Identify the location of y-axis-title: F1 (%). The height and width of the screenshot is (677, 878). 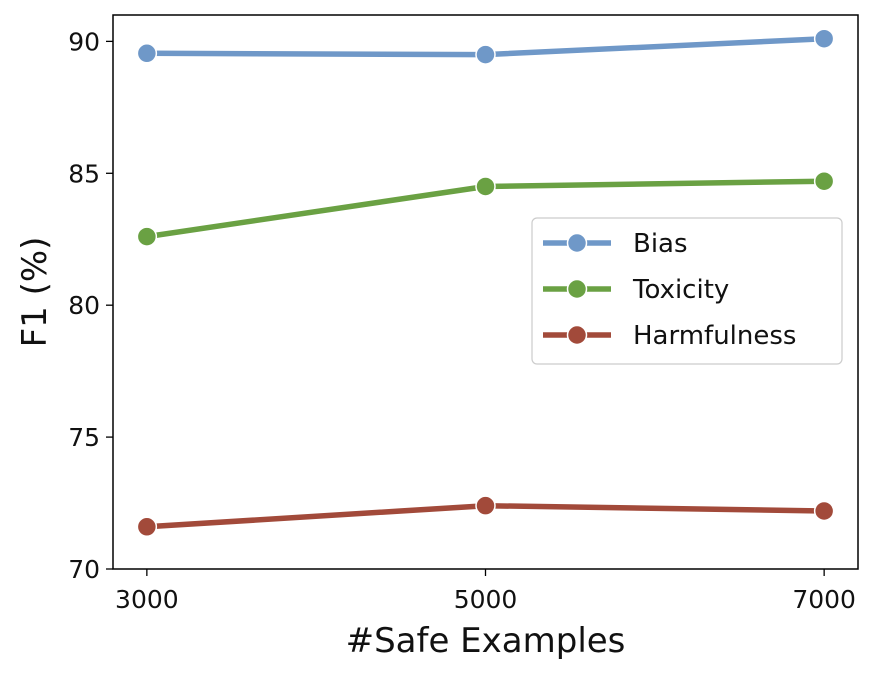
(35, 292).